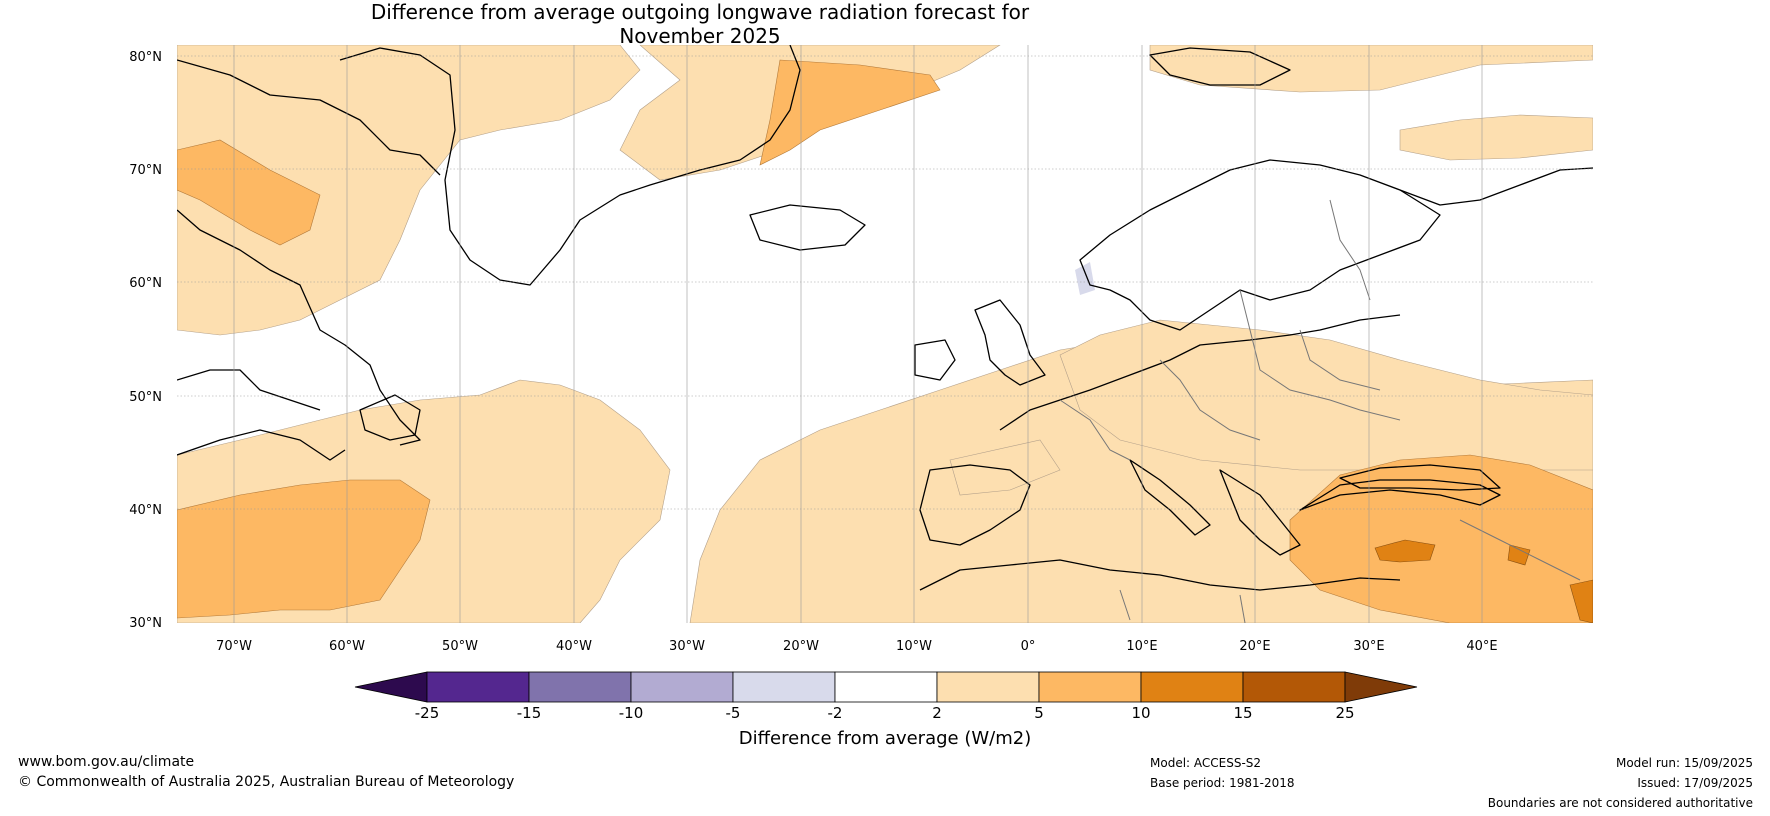 The image size is (1770, 816). What do you see at coordinates (529, 713) in the screenshot?
I see `colorbar-tick-label: -15` at bounding box center [529, 713].